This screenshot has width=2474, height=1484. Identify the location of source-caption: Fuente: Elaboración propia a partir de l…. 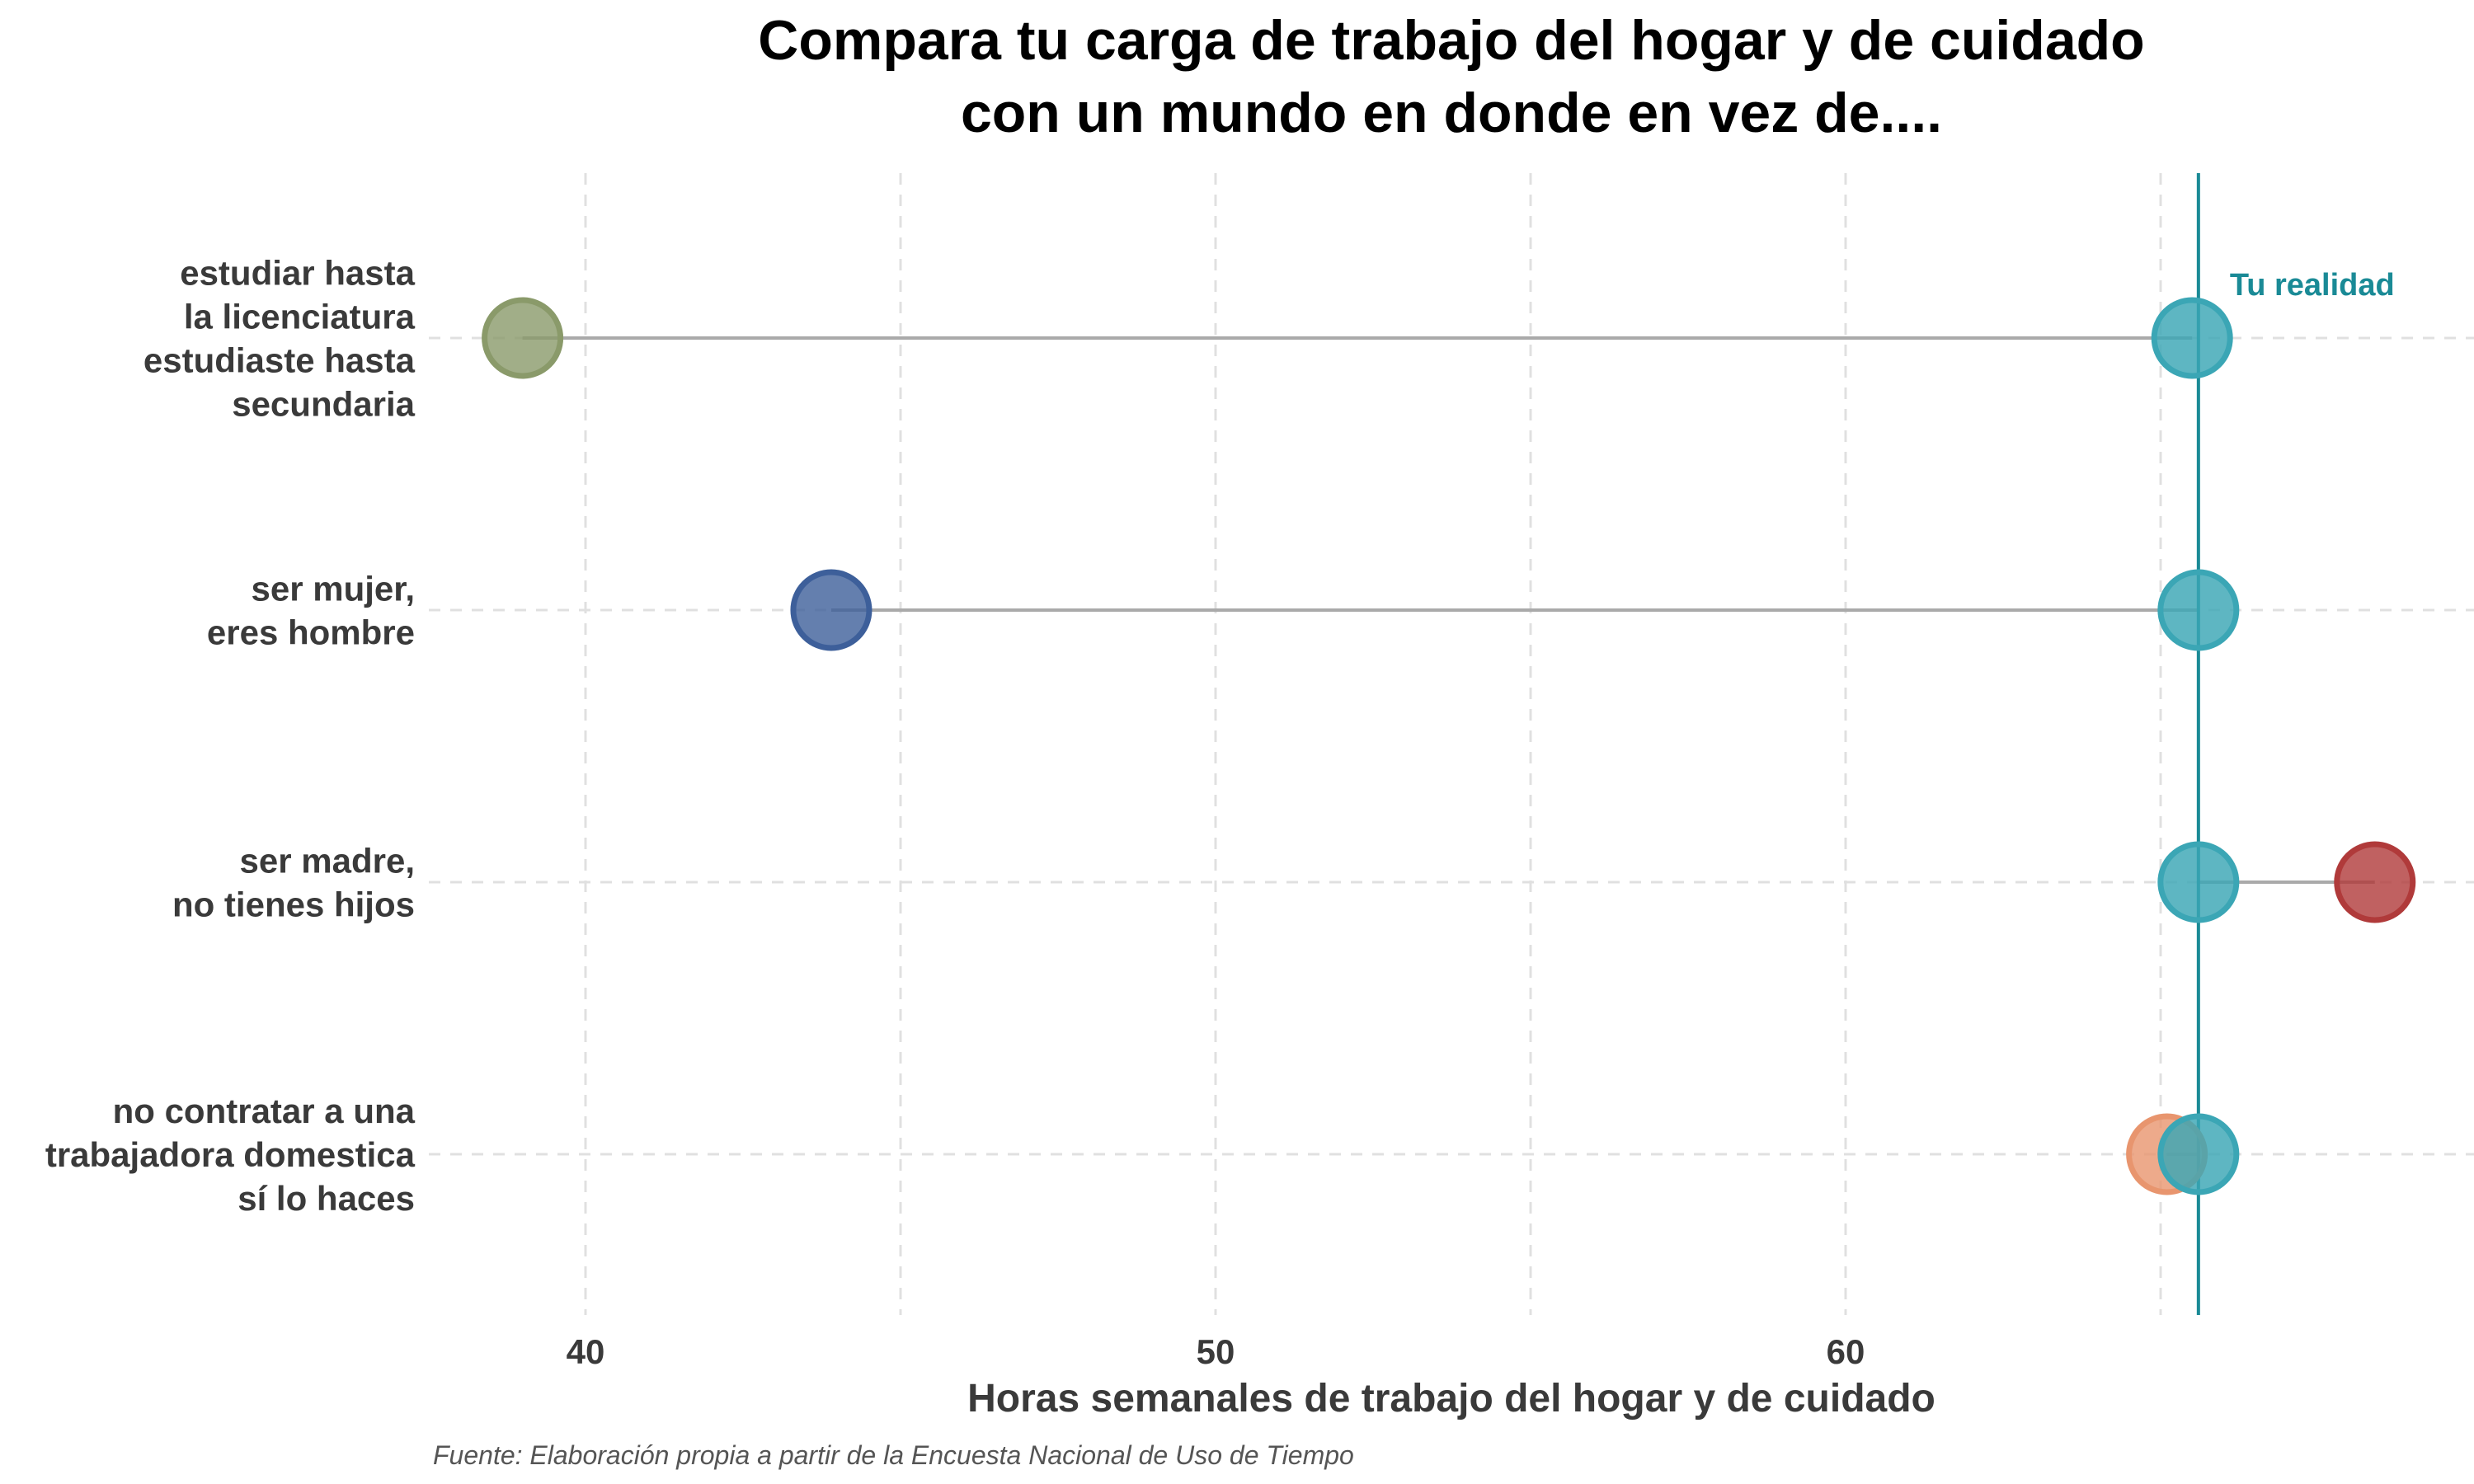
(893, 1455).